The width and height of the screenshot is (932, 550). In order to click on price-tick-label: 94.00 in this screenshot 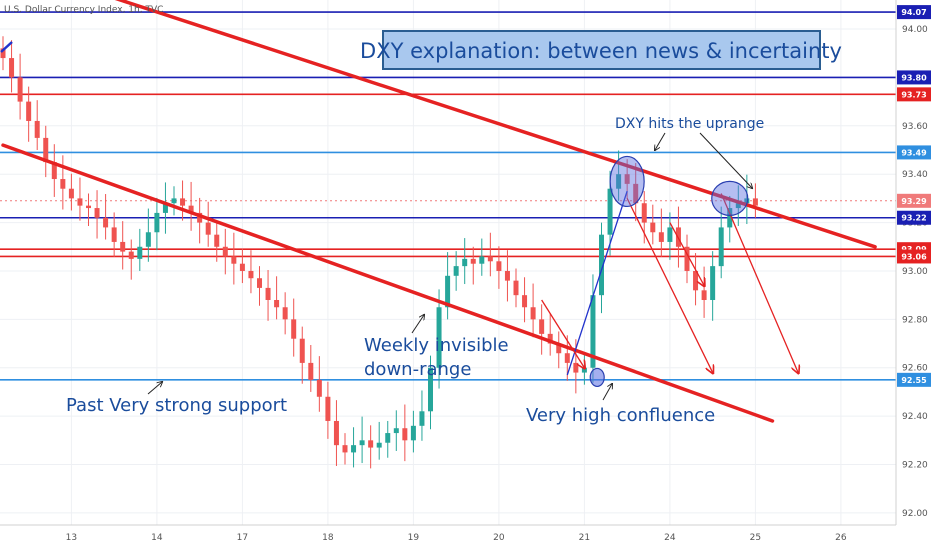, I will do `click(915, 30)`.